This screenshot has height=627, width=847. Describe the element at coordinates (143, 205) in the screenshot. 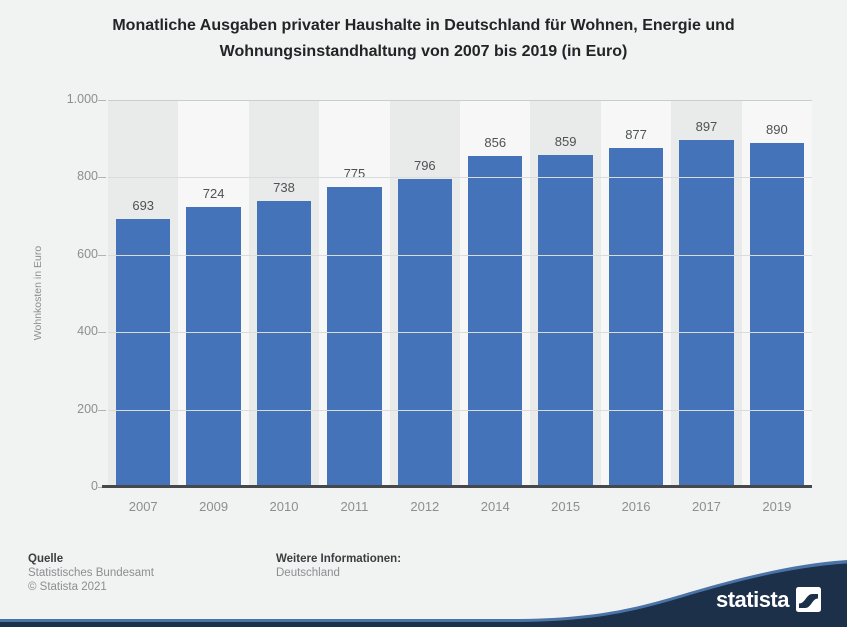

I see `bar-value-label: 693` at that location.